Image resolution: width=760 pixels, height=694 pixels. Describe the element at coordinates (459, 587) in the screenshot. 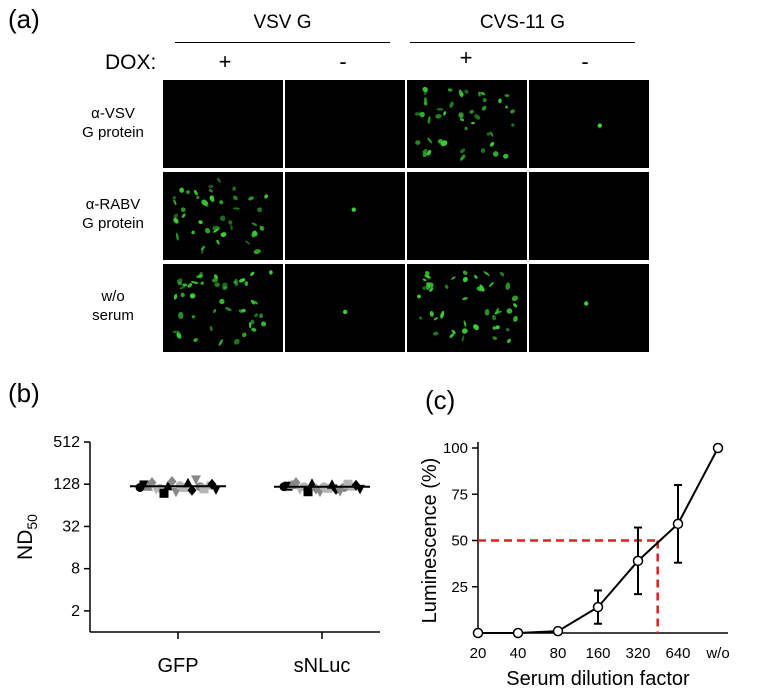

I see `y-tick-label: 25` at that location.